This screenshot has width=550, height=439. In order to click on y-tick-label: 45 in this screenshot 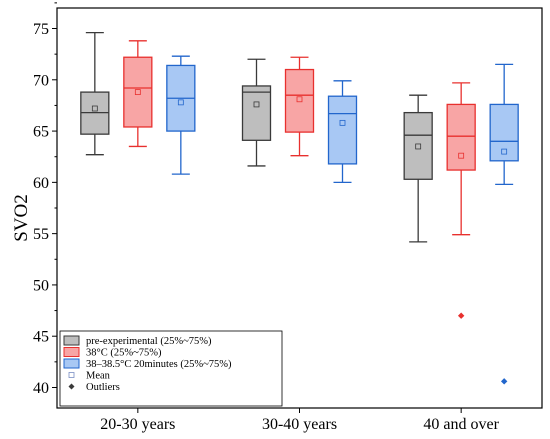, I will do `click(41, 337)`.